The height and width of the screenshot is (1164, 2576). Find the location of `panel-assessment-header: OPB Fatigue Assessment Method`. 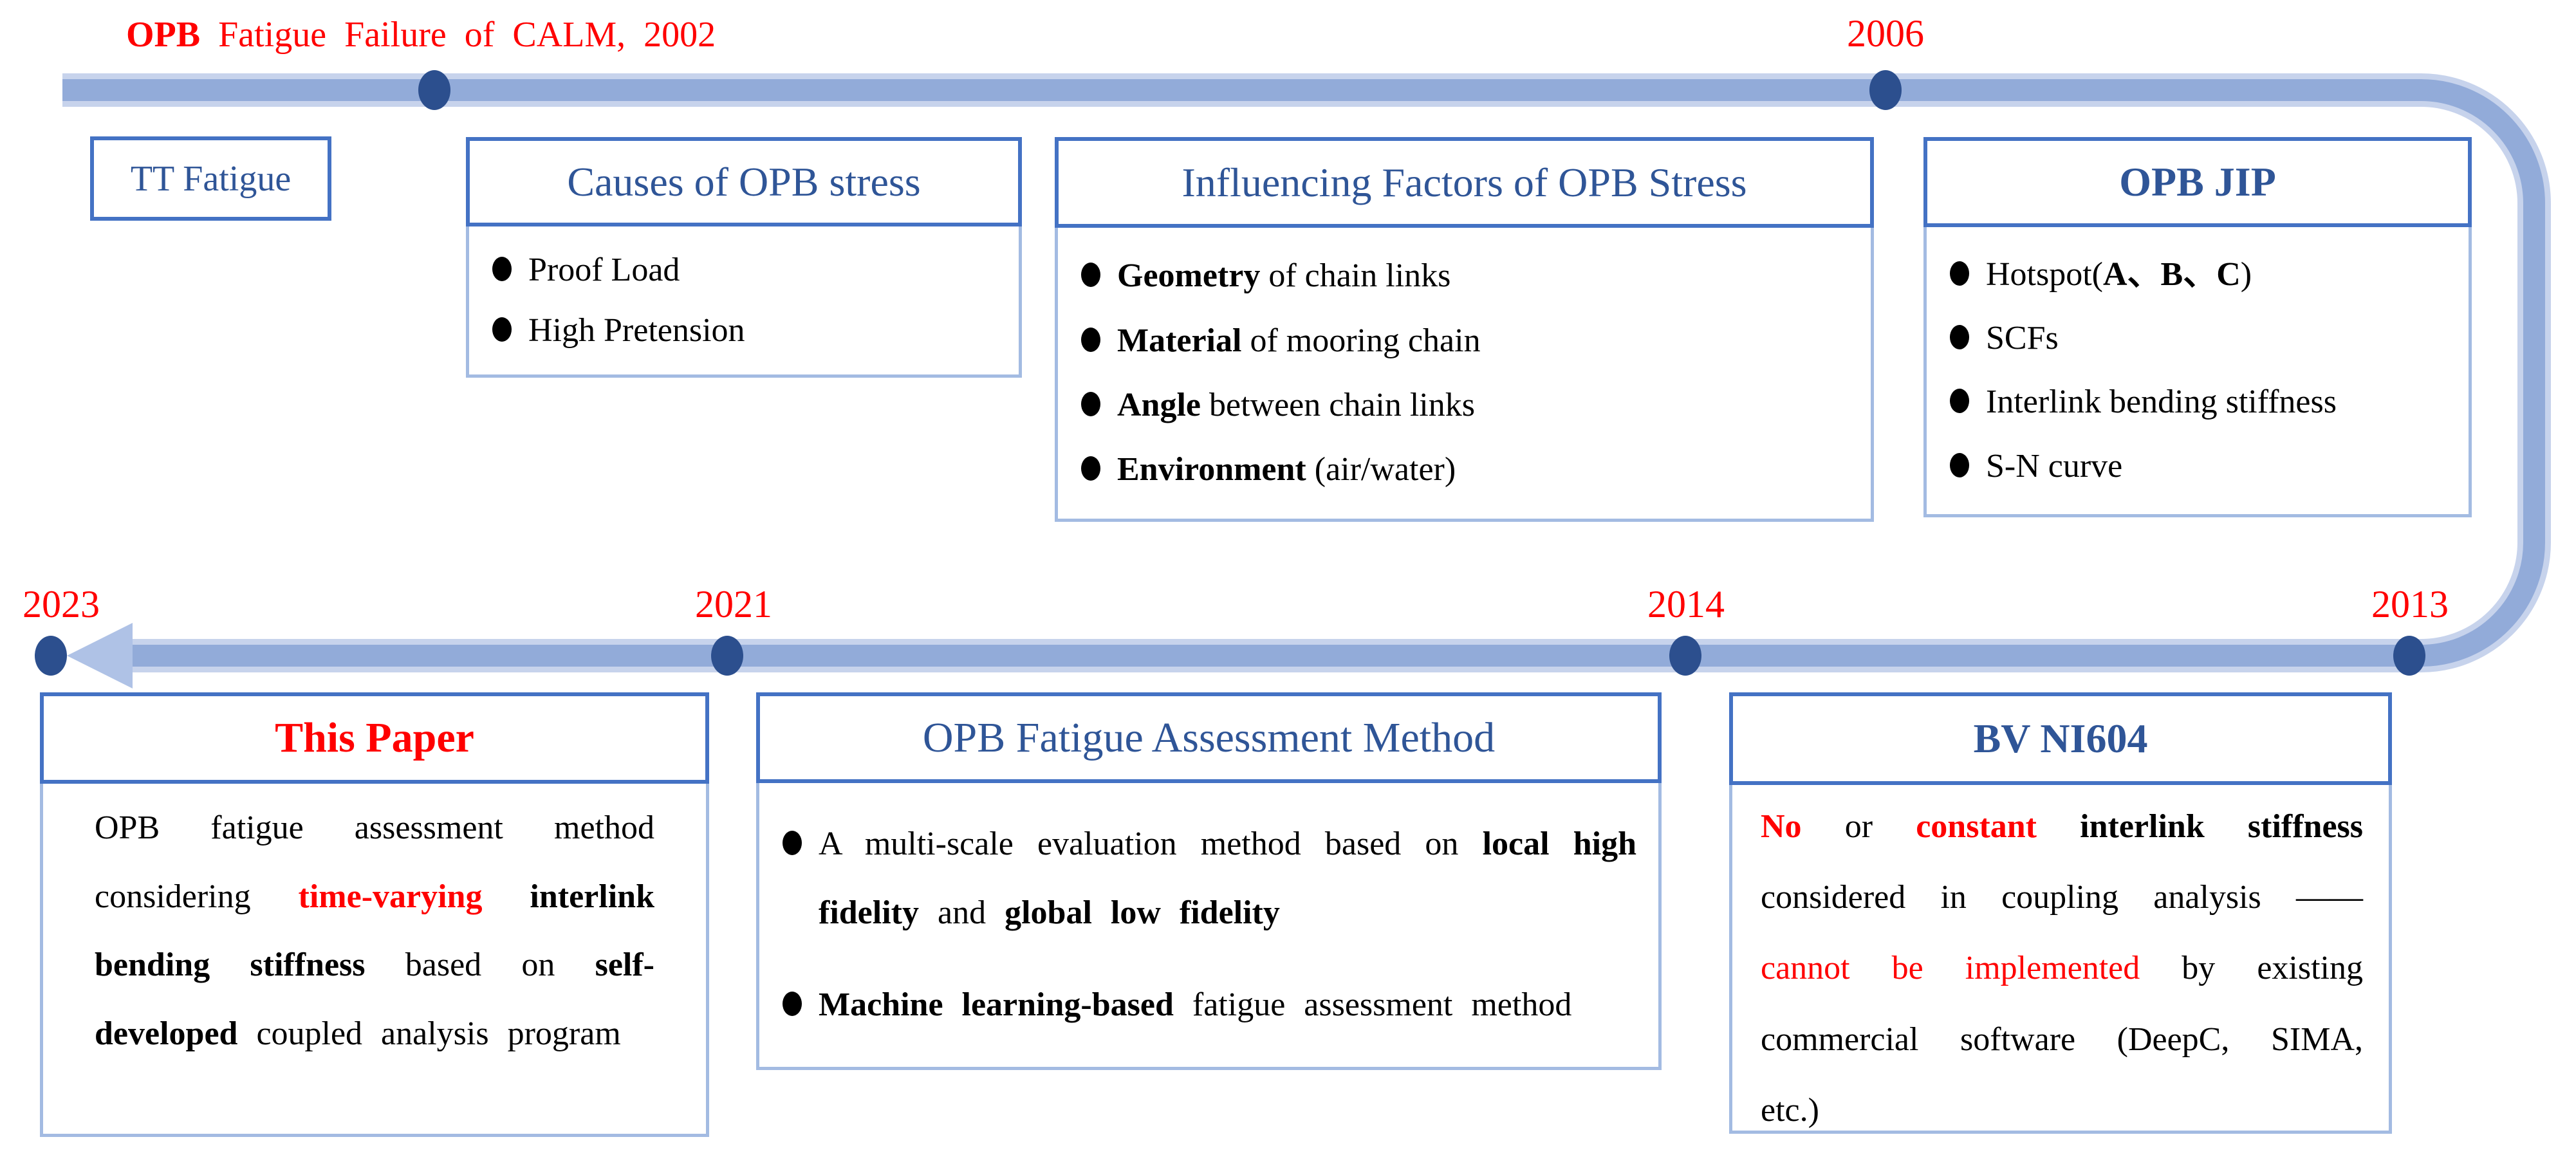

panel-assessment-header: OPB Fatigue Assessment Method is located at coordinates (1209, 737).